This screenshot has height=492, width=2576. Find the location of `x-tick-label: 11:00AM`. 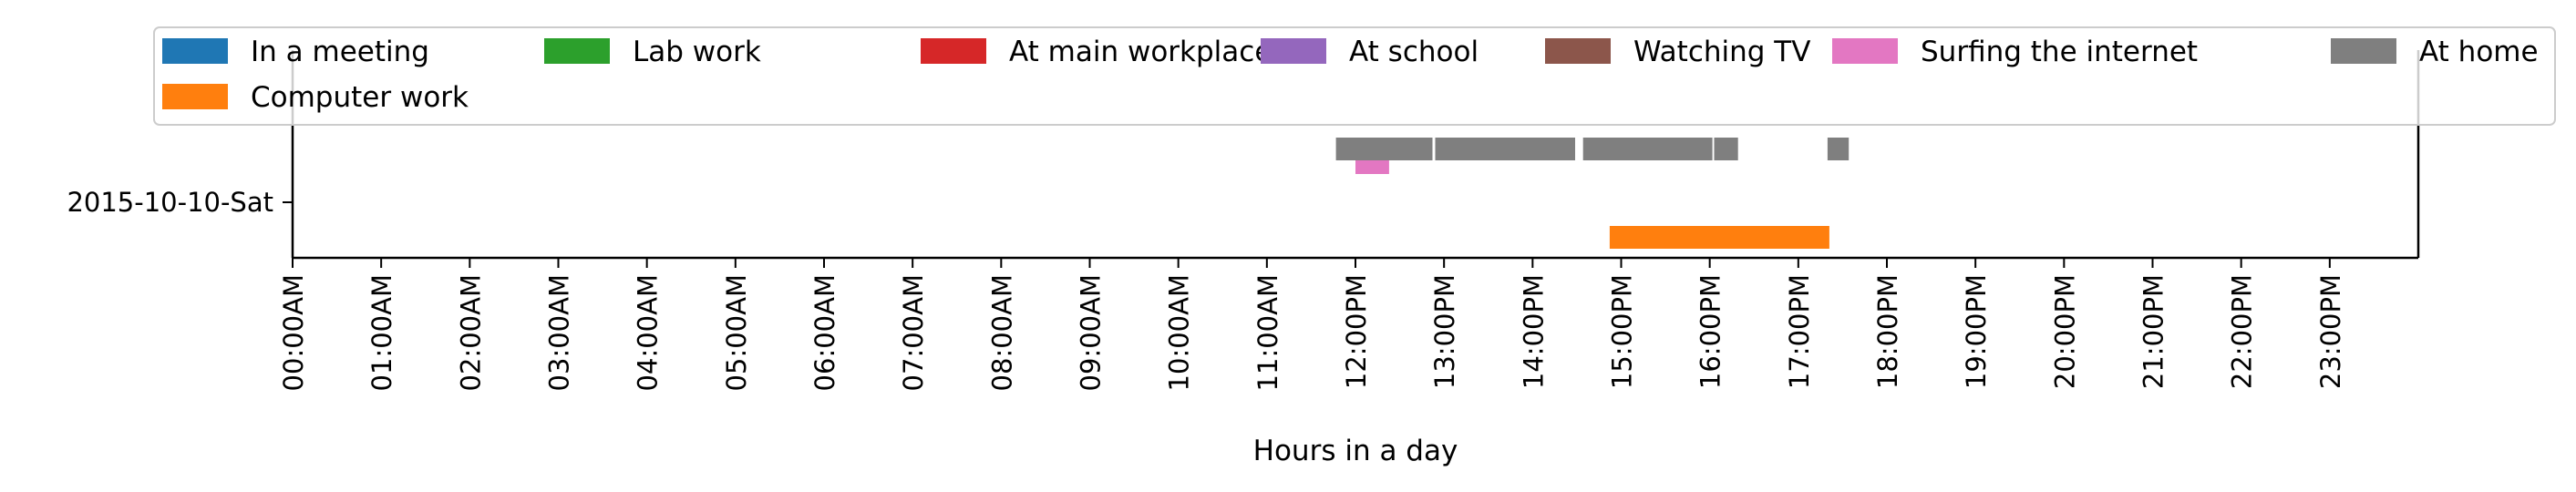

x-tick-label: 11:00AM is located at coordinates (1267, 333).